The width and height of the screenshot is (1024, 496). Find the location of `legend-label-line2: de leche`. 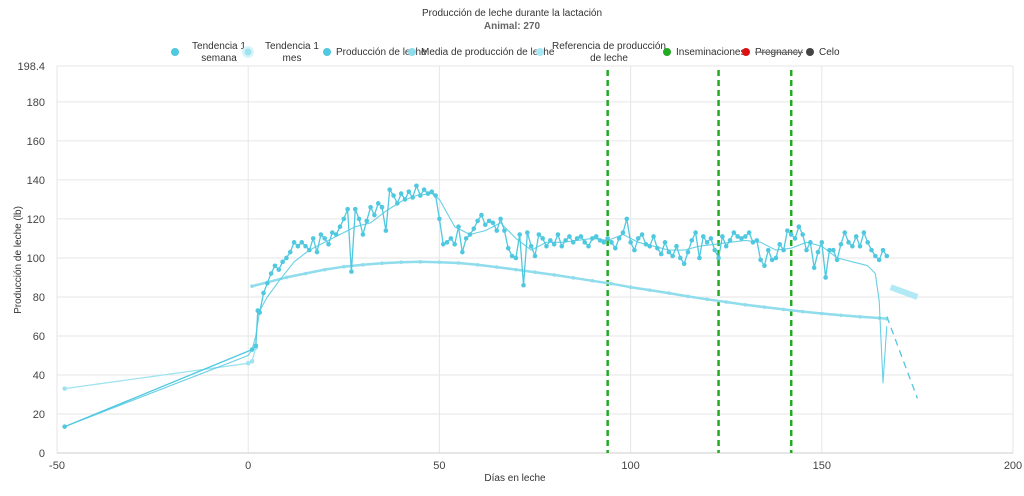

legend-label-line2: de leche is located at coordinates (609, 58).